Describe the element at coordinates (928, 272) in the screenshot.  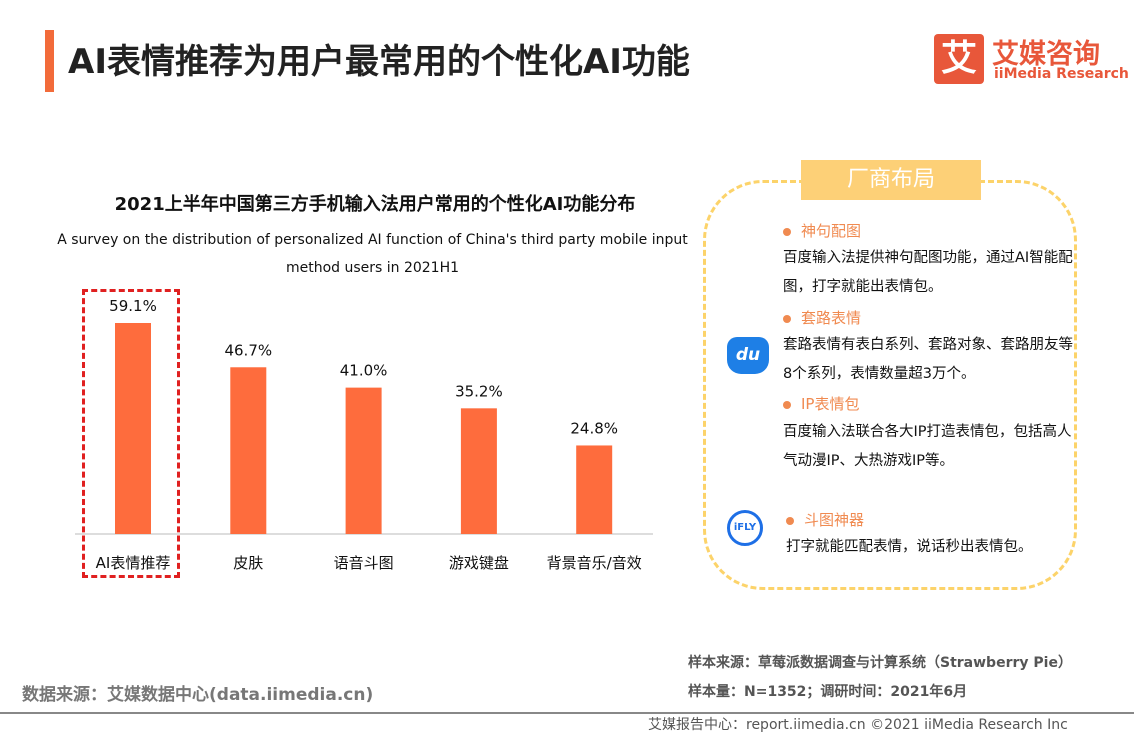
I see `panel-text: 百度输入法提供神句配图功能，通过AI智能配图，打字就能出表情包。` at that location.